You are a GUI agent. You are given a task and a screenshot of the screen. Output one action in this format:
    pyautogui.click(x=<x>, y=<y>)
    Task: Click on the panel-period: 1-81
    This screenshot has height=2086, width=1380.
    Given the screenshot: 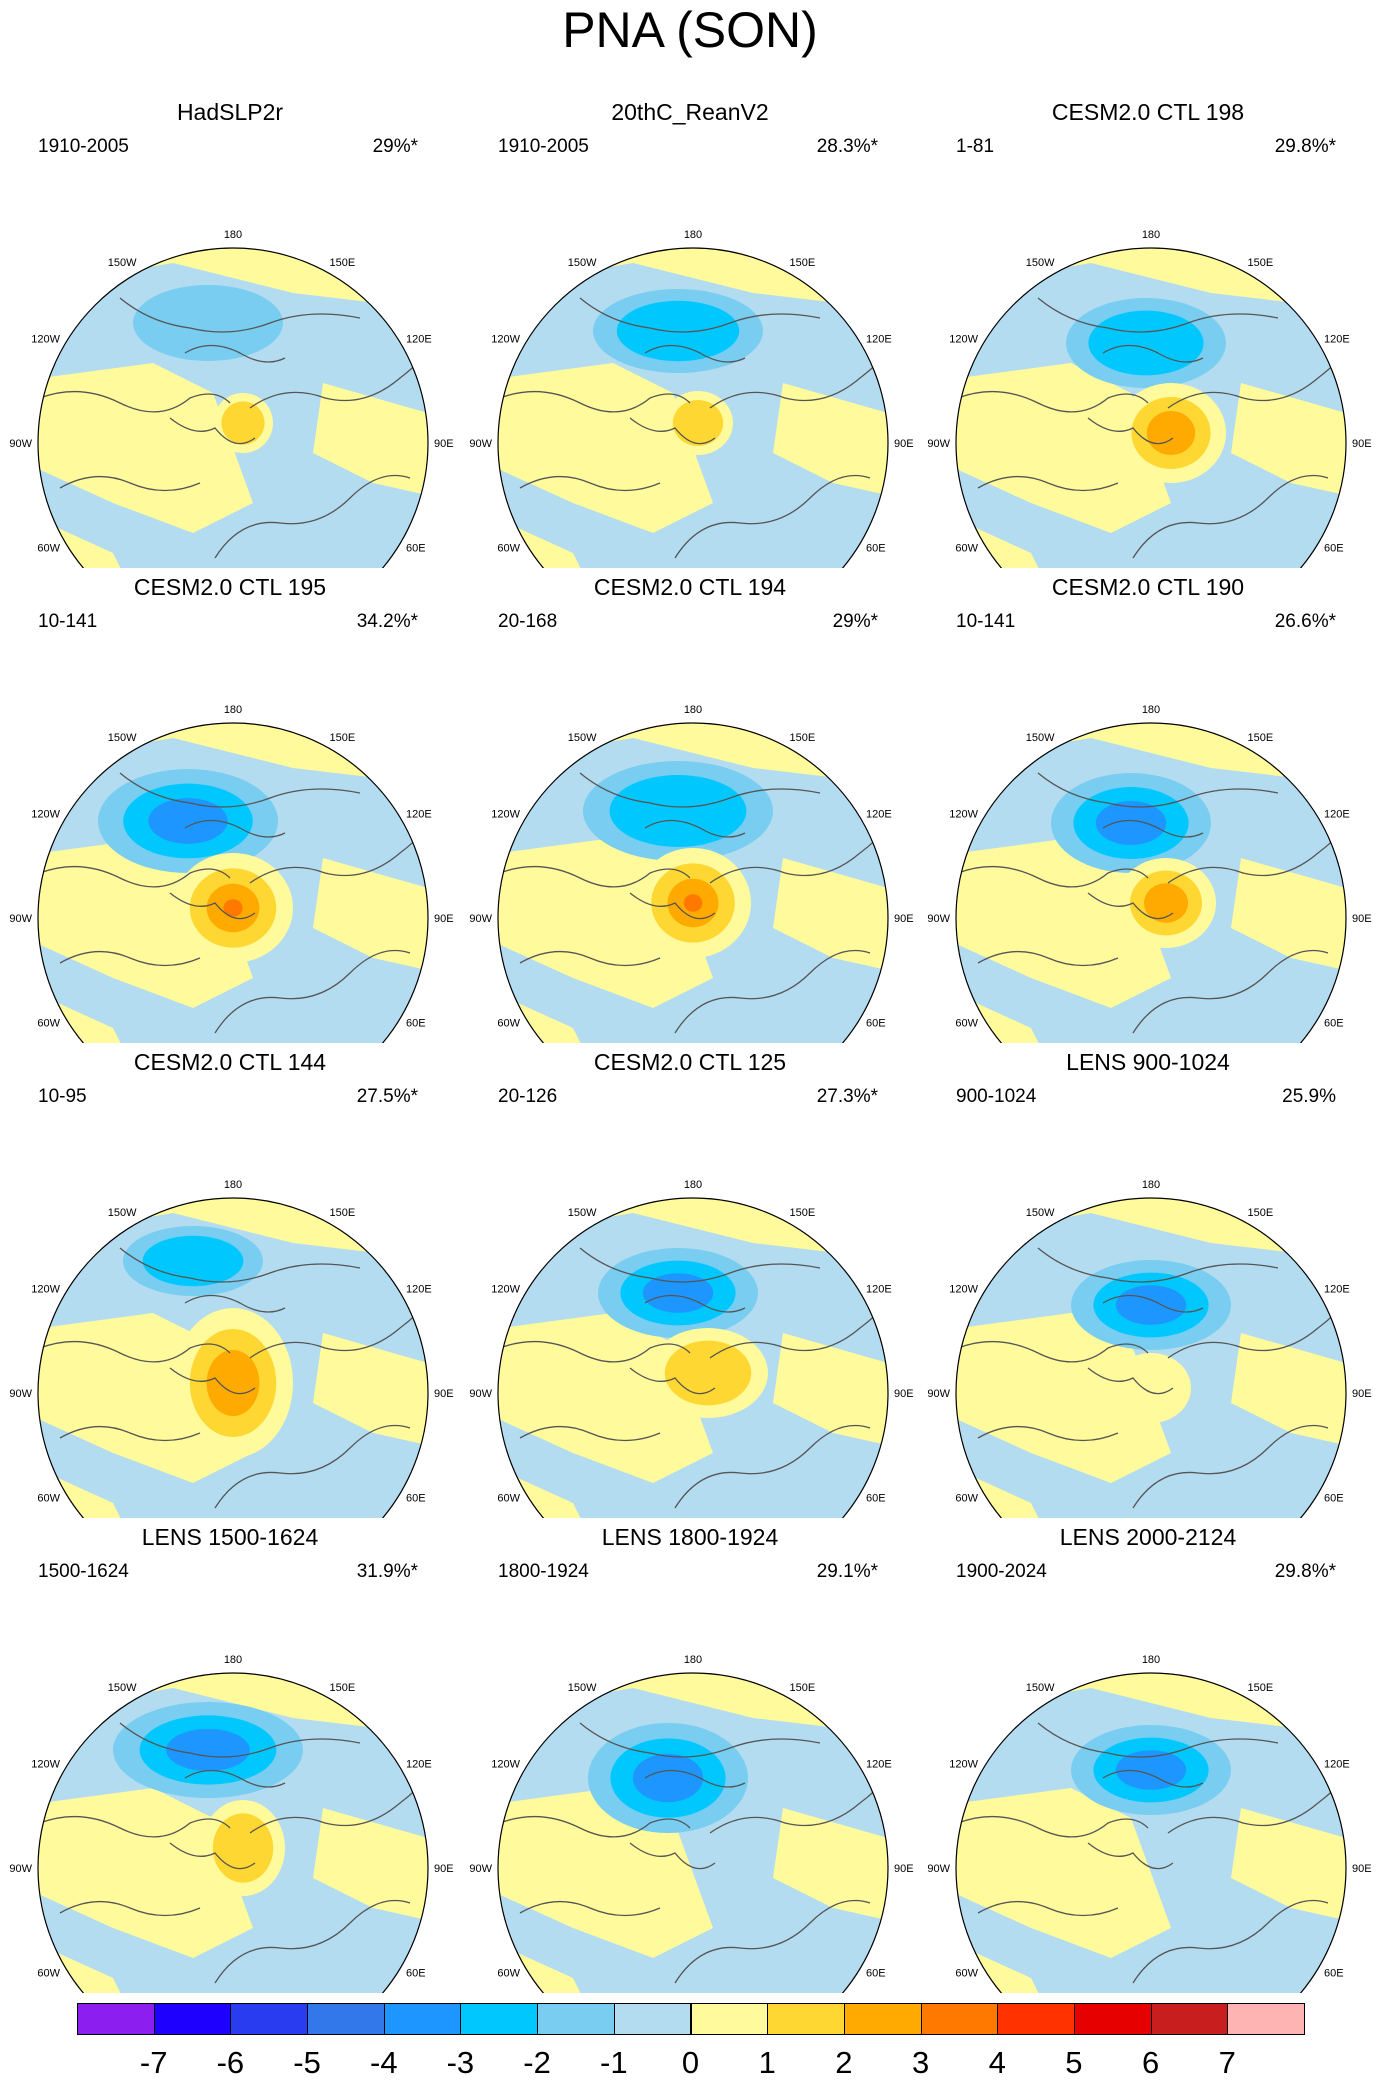 What is the action you would take?
    pyautogui.click(x=975, y=146)
    